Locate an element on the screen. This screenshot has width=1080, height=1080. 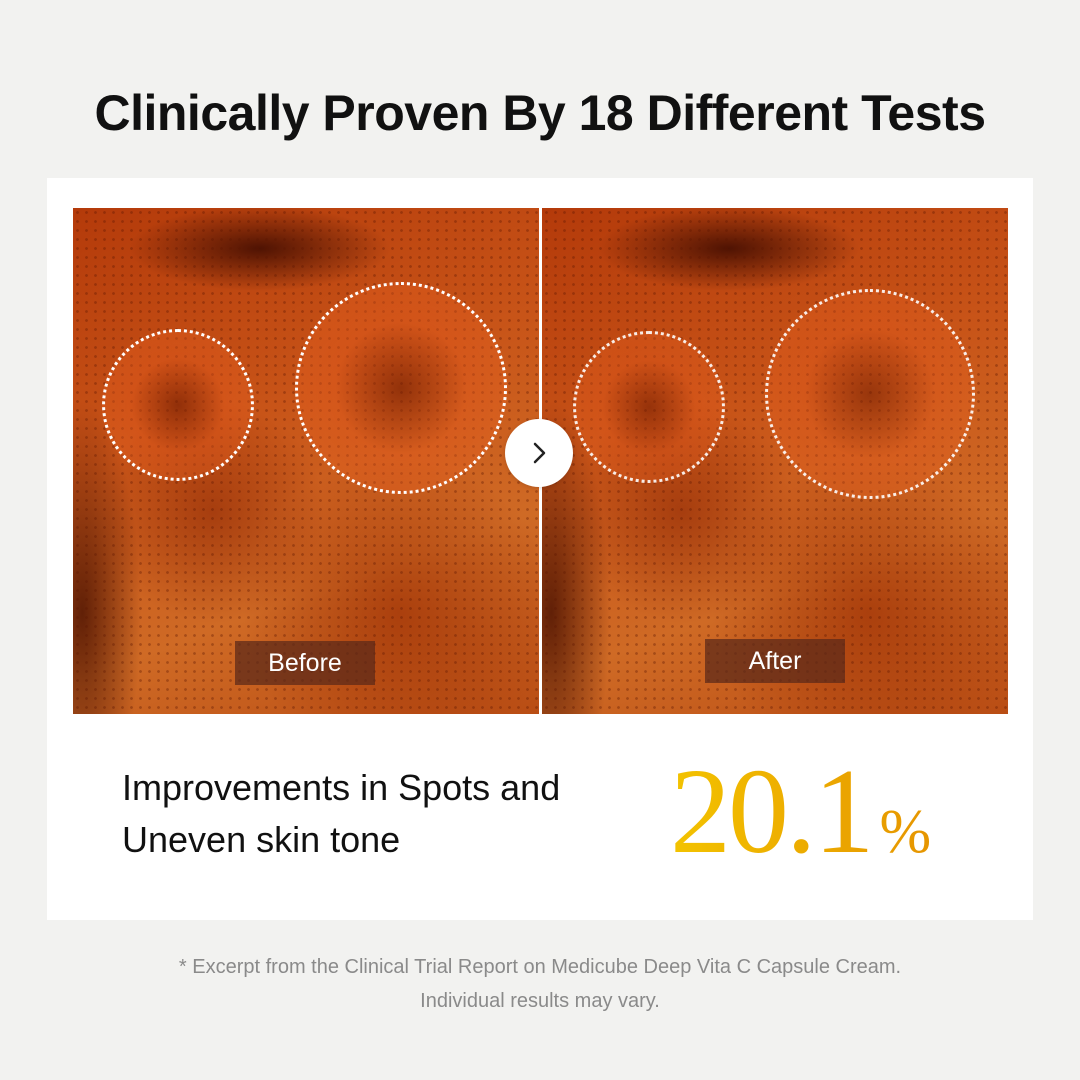
percentage-value: 20.1 is located at coordinates (771, 811).